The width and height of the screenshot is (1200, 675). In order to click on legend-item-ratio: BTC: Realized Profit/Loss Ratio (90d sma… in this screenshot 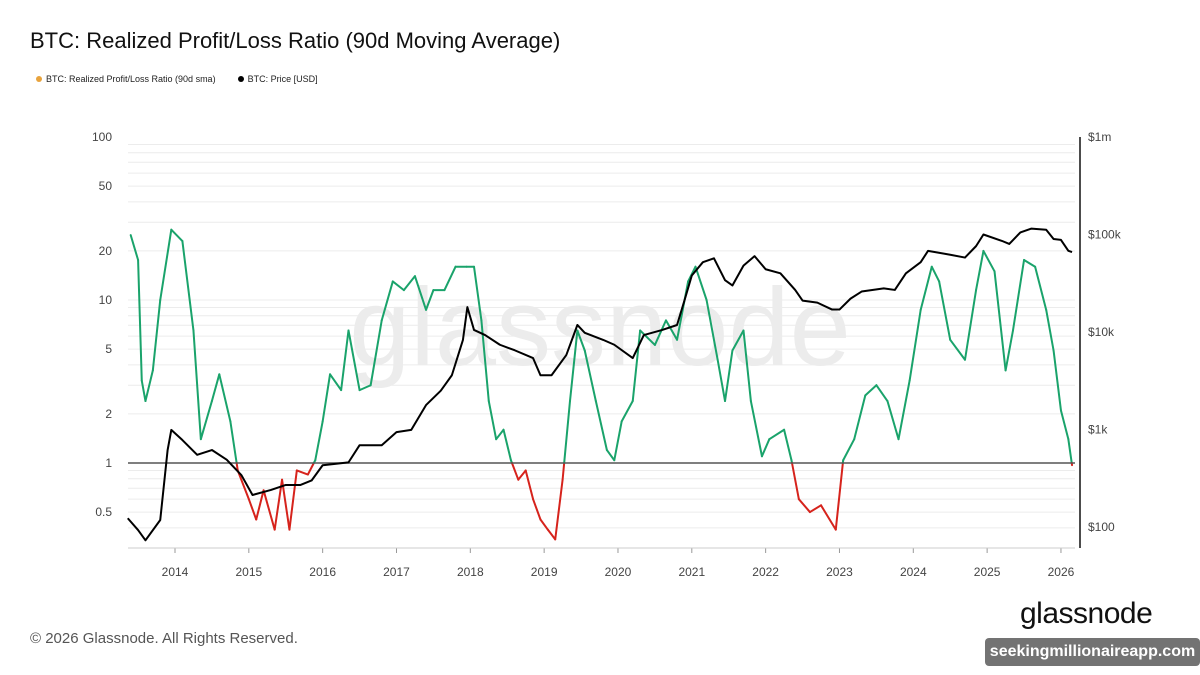, I will do `click(126, 79)`.